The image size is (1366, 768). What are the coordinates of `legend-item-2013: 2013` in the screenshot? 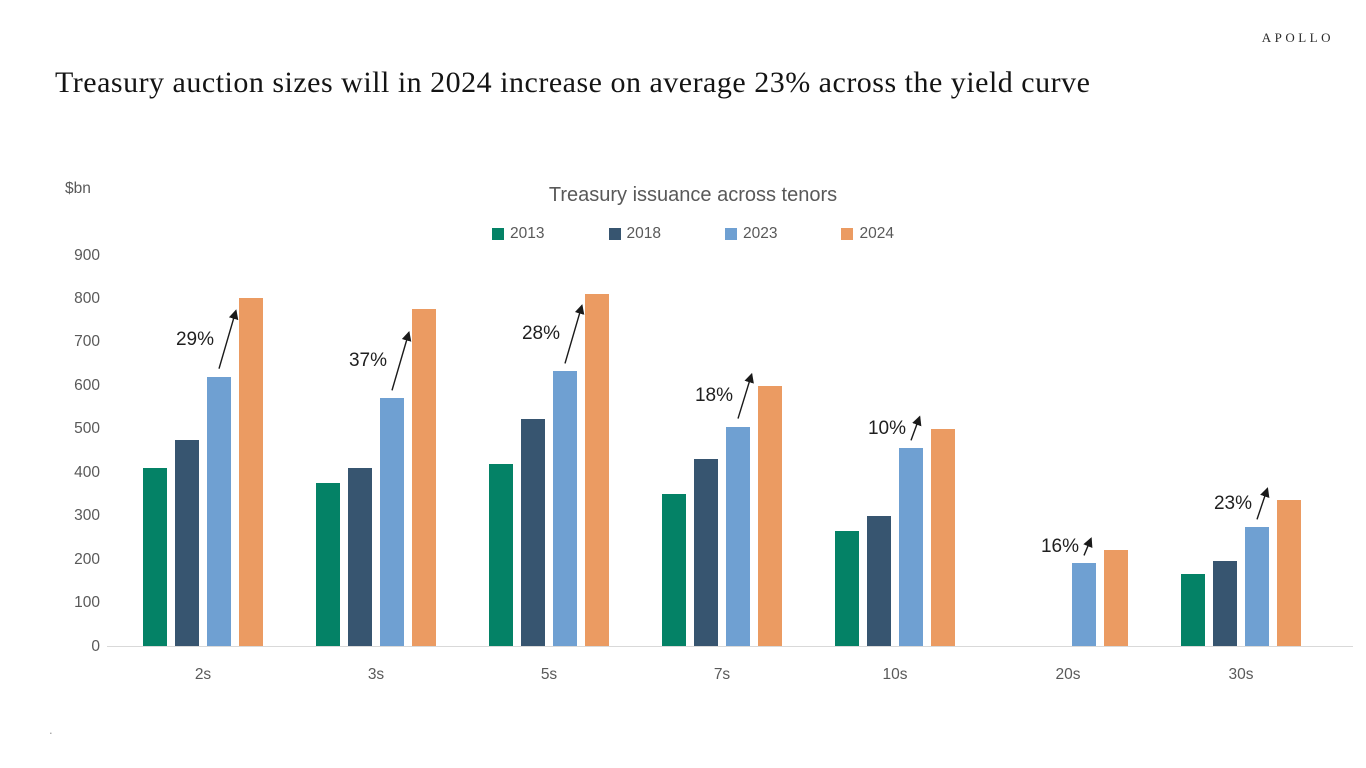 It's located at (518, 234).